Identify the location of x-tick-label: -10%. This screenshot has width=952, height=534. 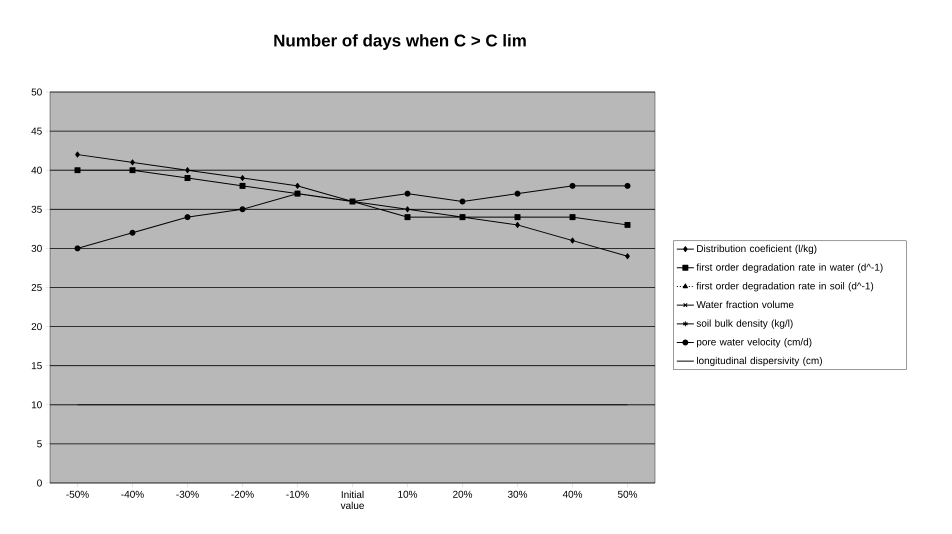
(297, 494).